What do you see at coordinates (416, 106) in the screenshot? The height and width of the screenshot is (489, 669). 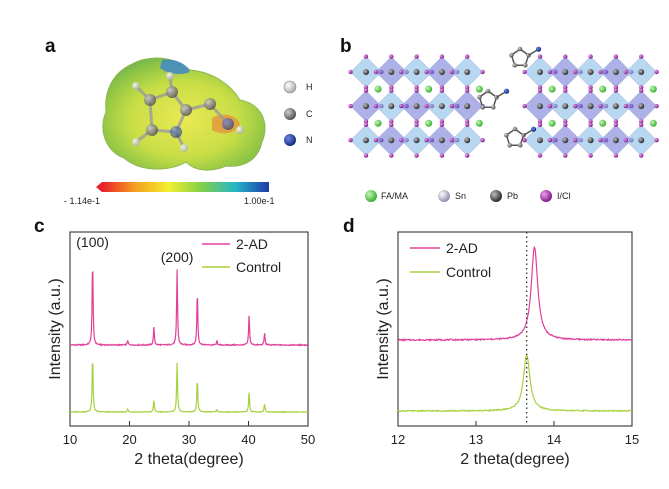 I see `crystal-block-left` at bounding box center [416, 106].